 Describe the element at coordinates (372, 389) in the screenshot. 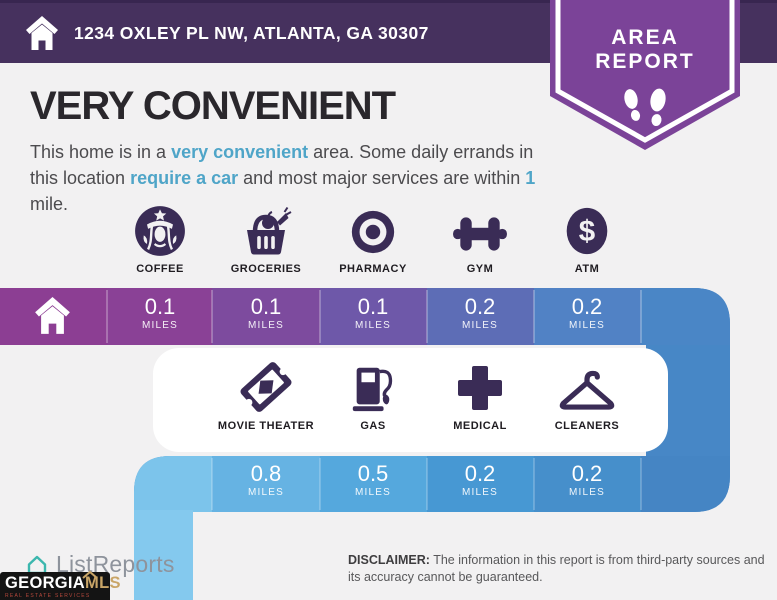

I see `gas-pump-icon` at that location.